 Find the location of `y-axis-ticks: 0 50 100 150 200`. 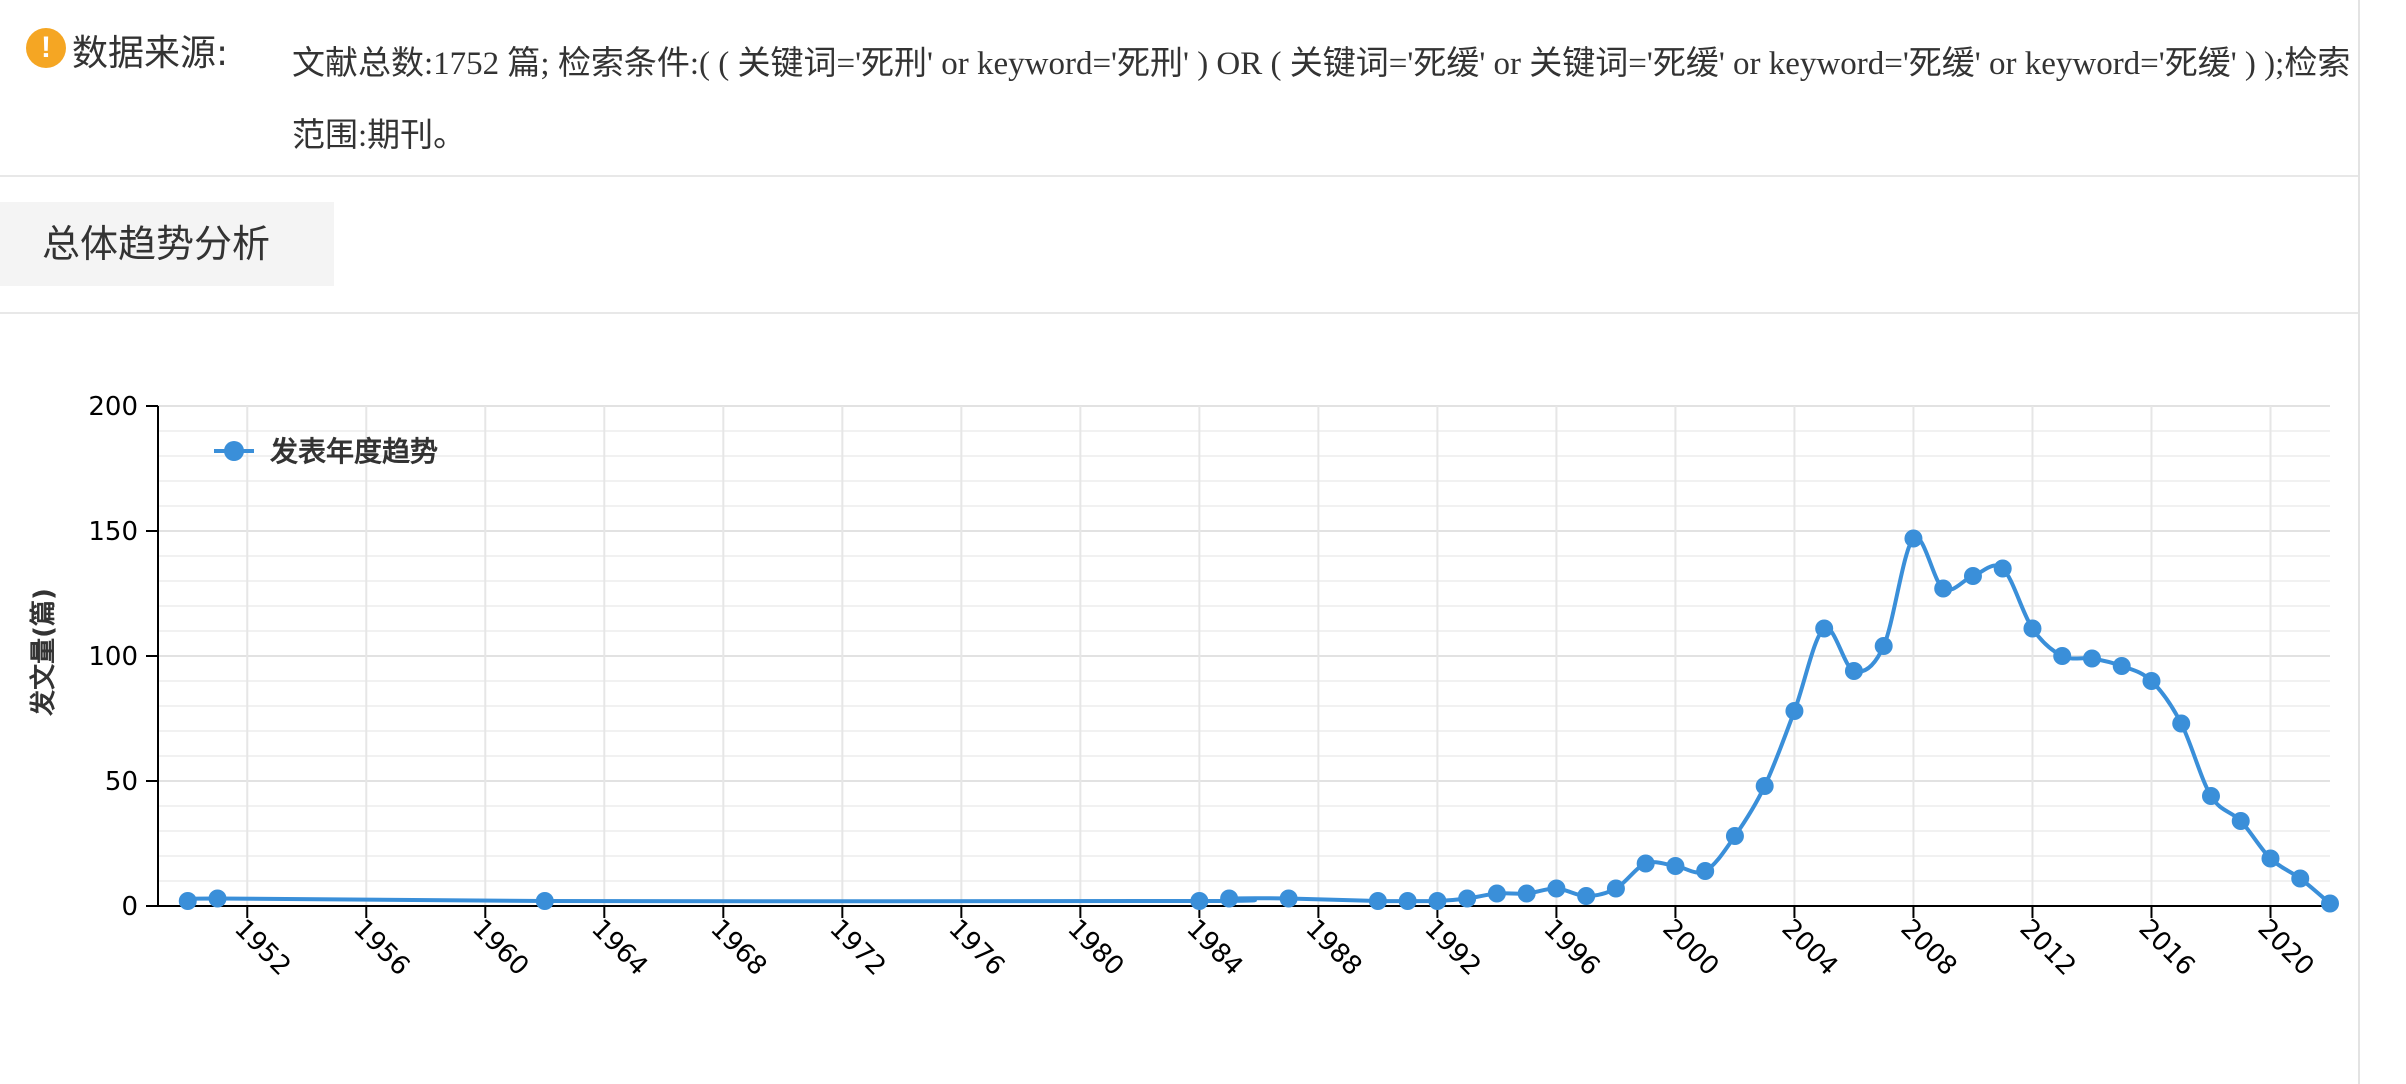

y-axis-ticks: 0 50 100 150 200 is located at coordinates (123, 657).